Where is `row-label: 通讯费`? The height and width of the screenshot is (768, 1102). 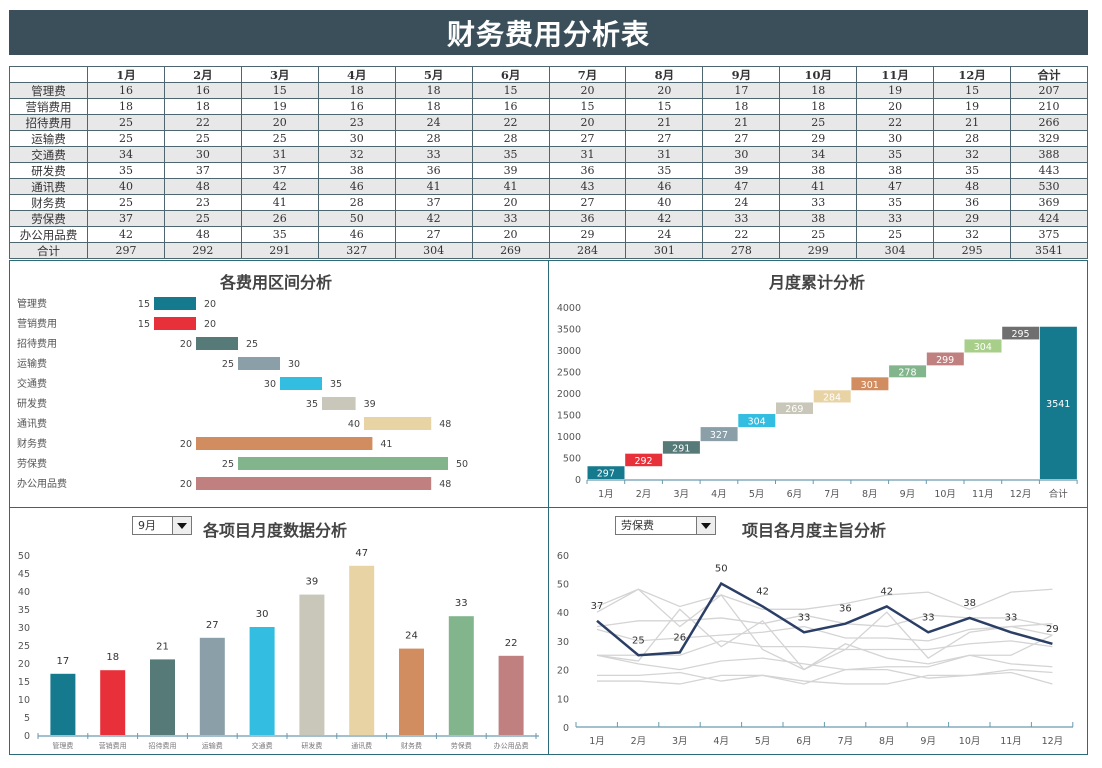
row-label: 通讯费 is located at coordinates (48, 186).